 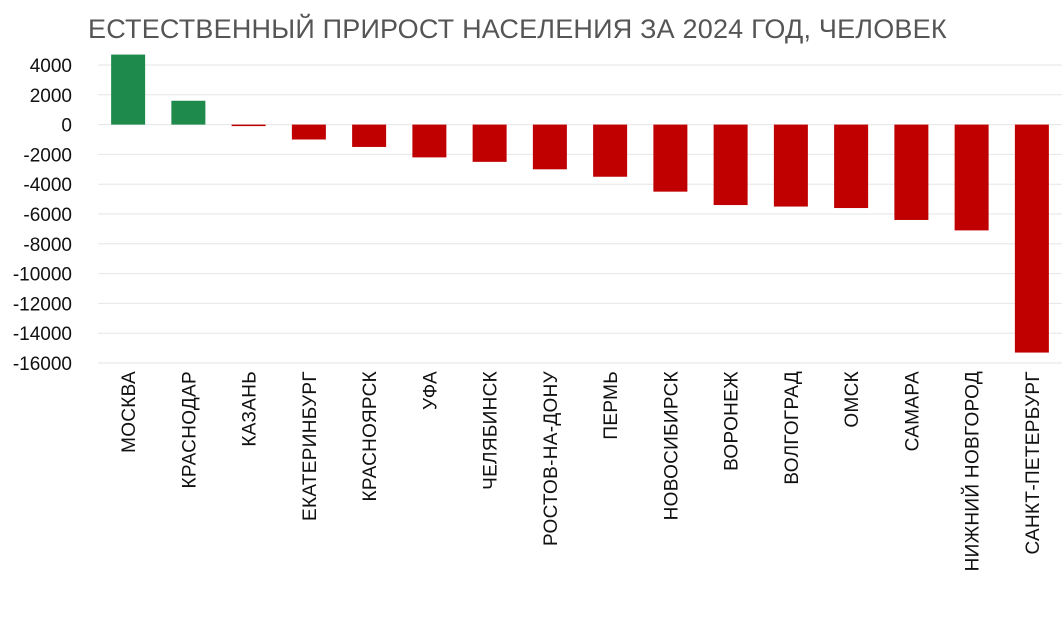 What do you see at coordinates (42, 334) in the screenshot?
I see `y-tick-label: -14000` at bounding box center [42, 334].